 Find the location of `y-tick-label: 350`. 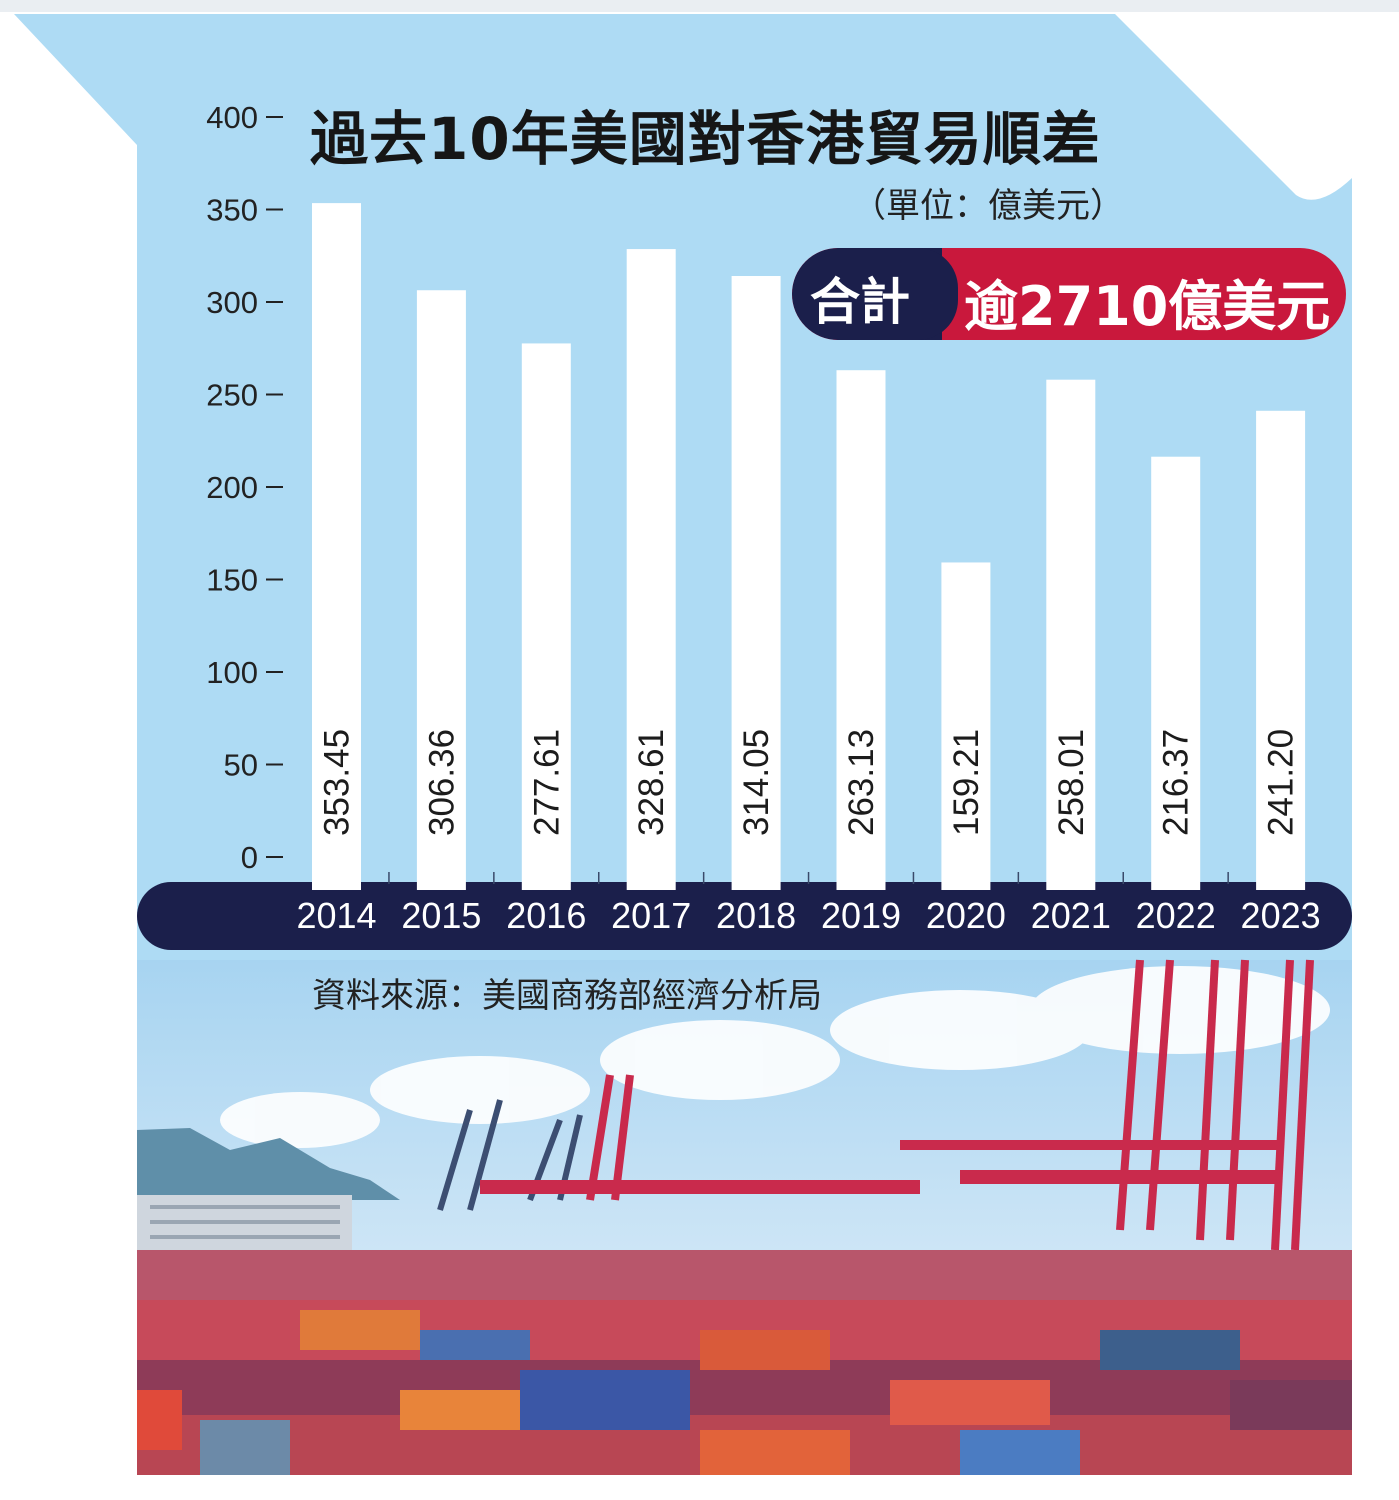

y-tick-label: 350 is located at coordinates (232, 210).